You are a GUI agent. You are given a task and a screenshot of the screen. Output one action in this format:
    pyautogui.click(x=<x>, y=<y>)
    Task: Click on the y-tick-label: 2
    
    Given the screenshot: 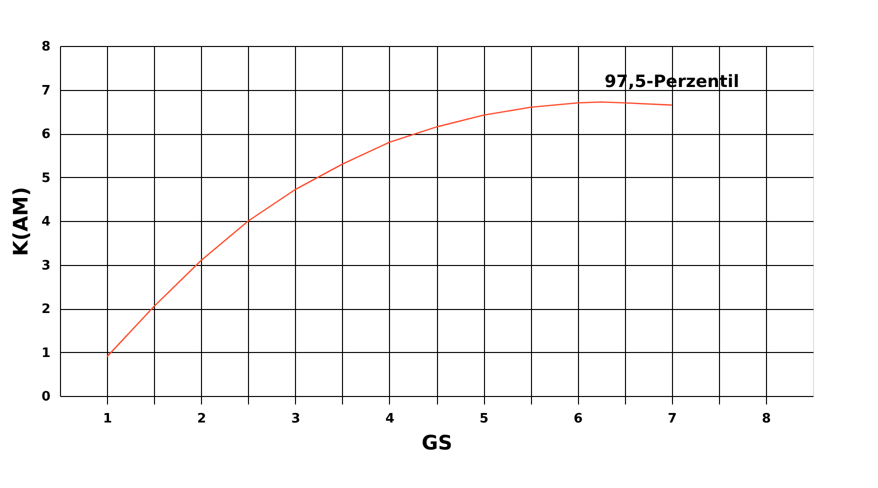 What is the action you would take?
    pyautogui.click(x=45, y=309)
    